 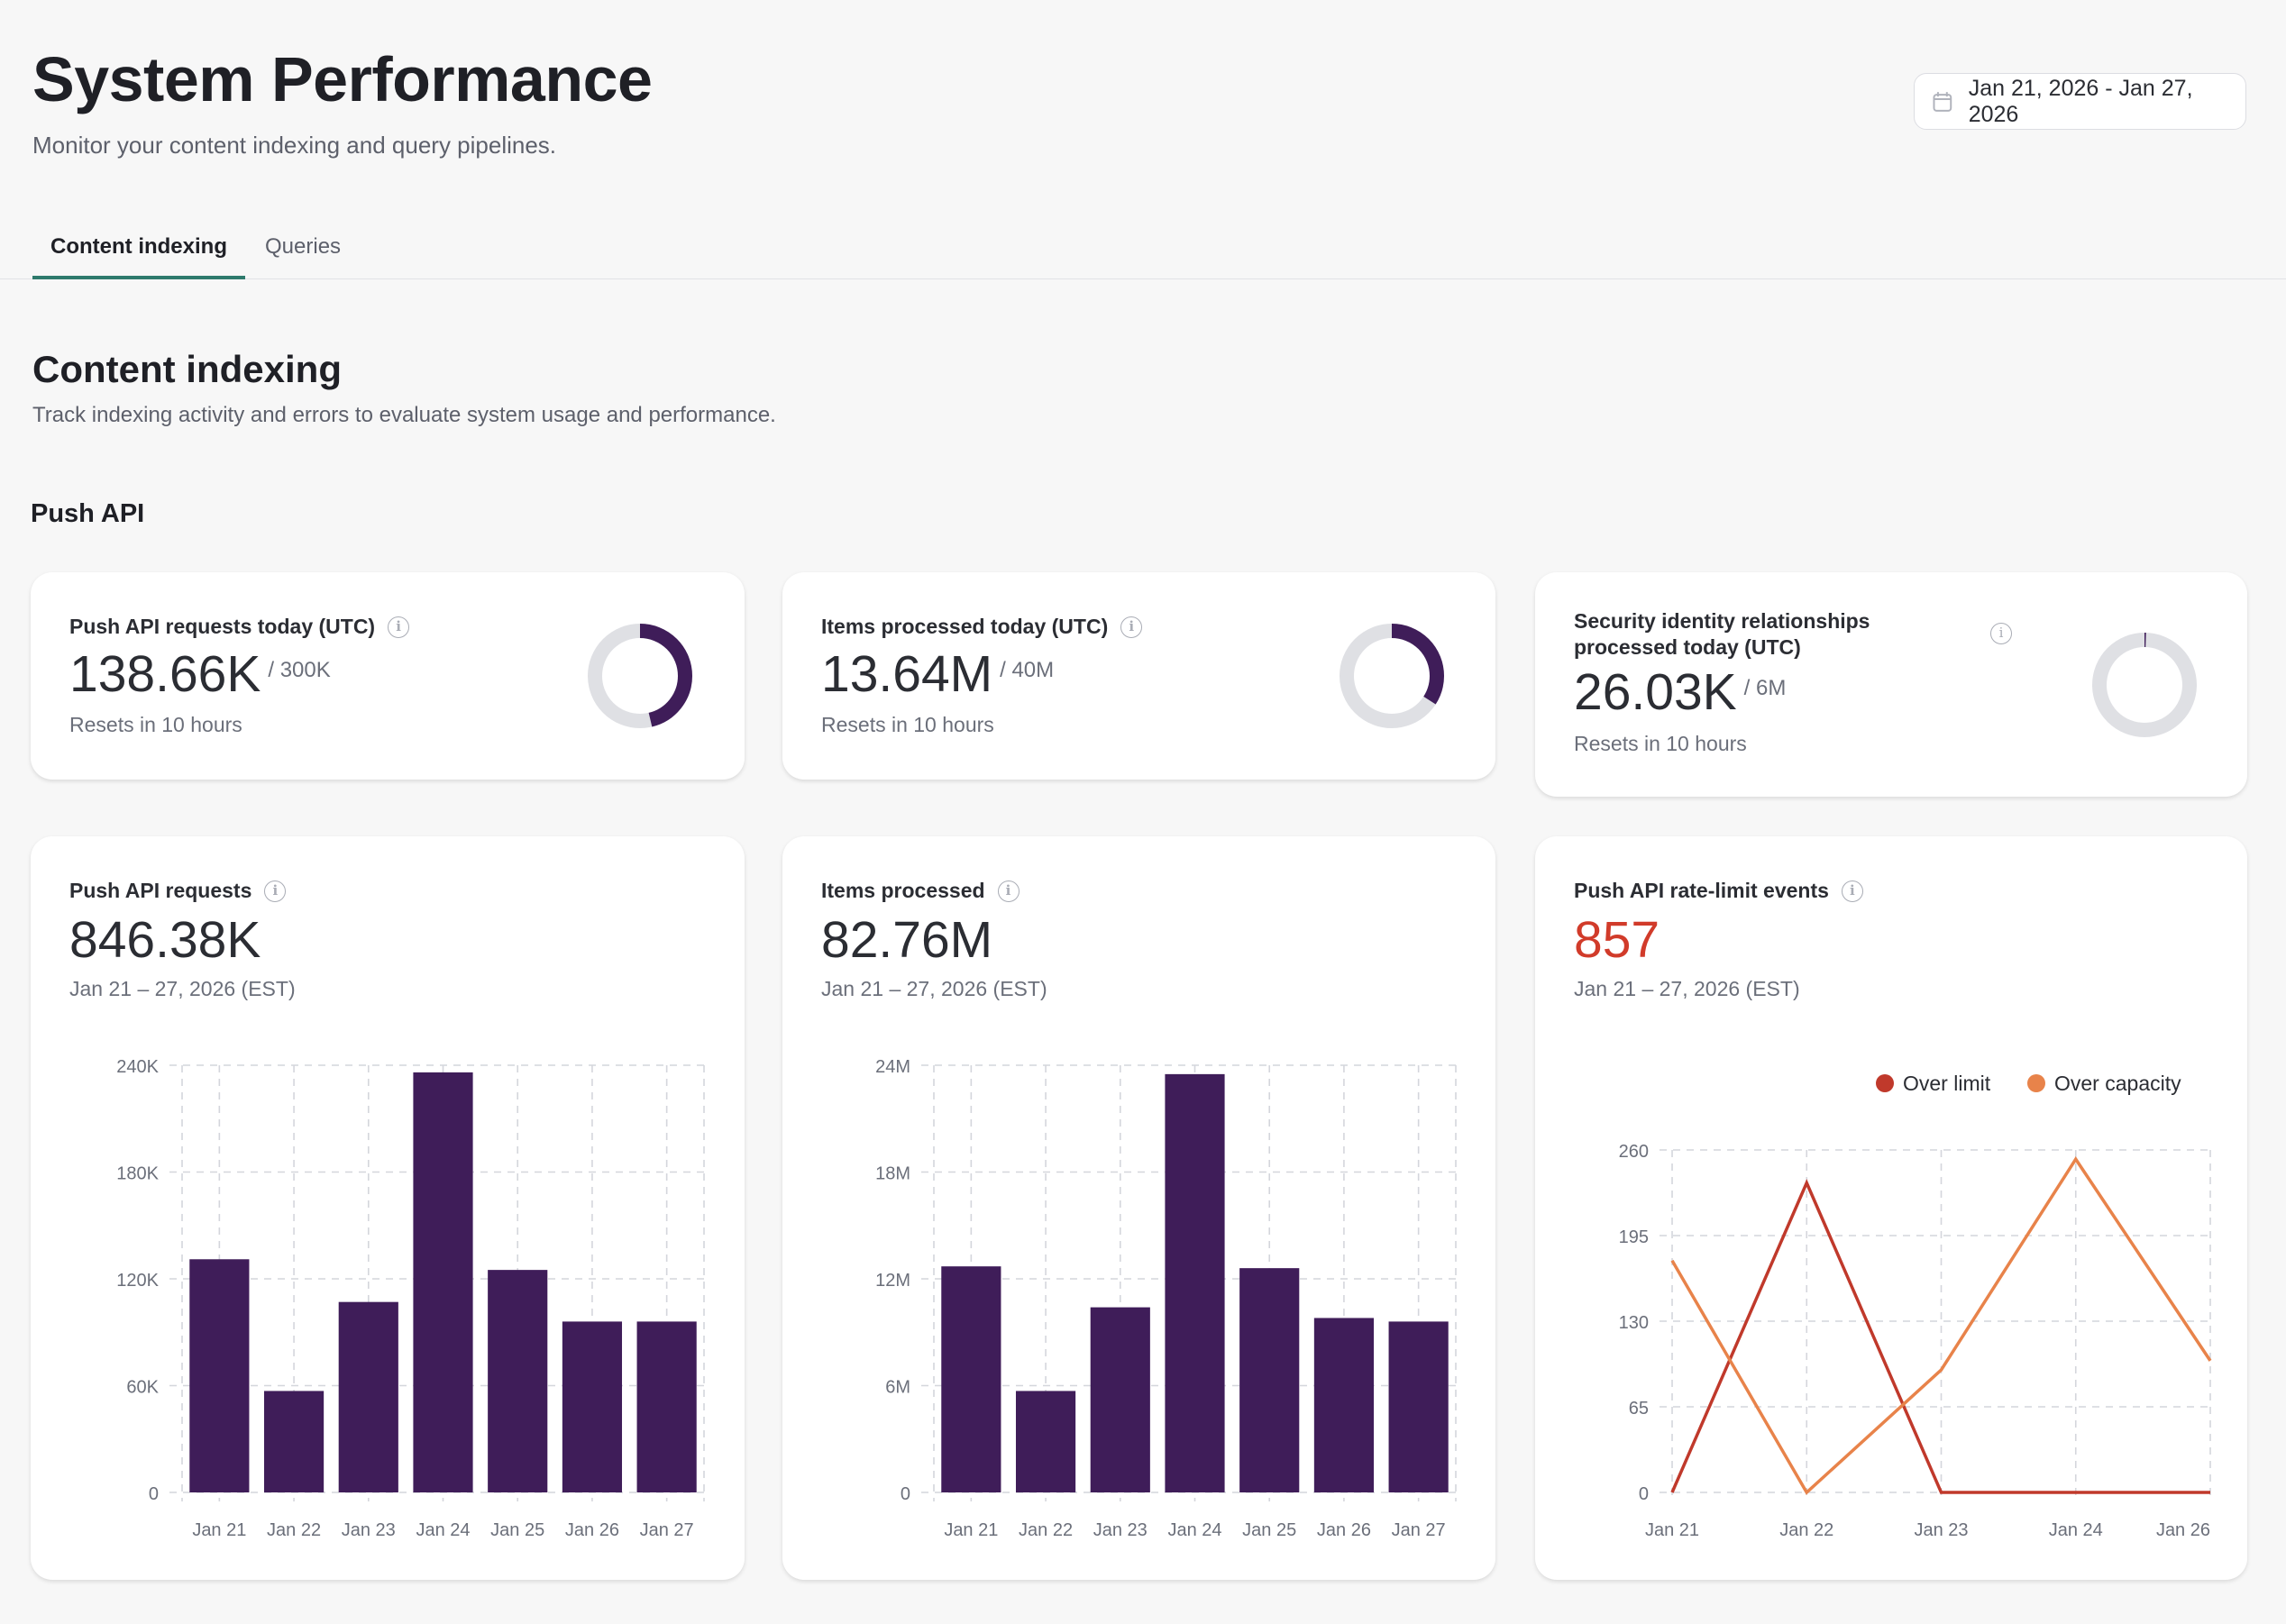 I want to click on tab-queries: Queries, so click(x=303, y=246).